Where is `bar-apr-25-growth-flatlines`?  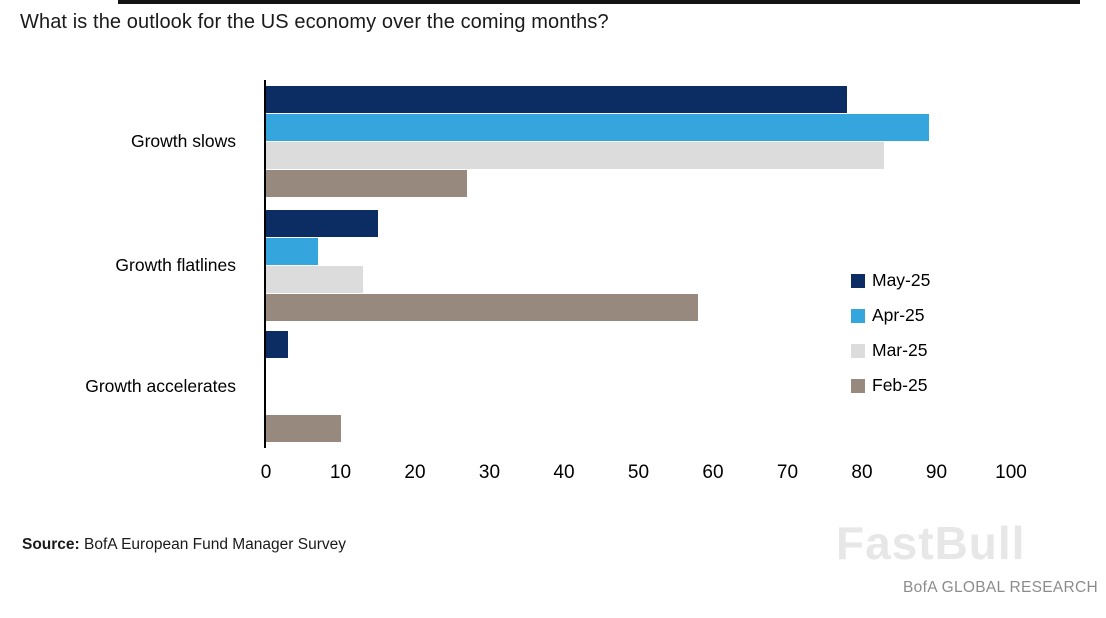 bar-apr-25-growth-flatlines is located at coordinates (292, 251).